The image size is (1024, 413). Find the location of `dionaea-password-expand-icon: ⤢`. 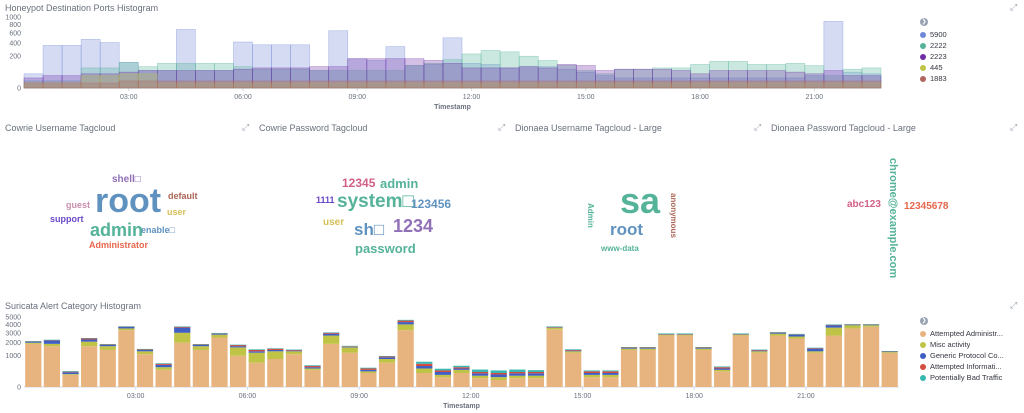

dionaea-password-expand-icon: ⤢ is located at coordinates (1014, 127).